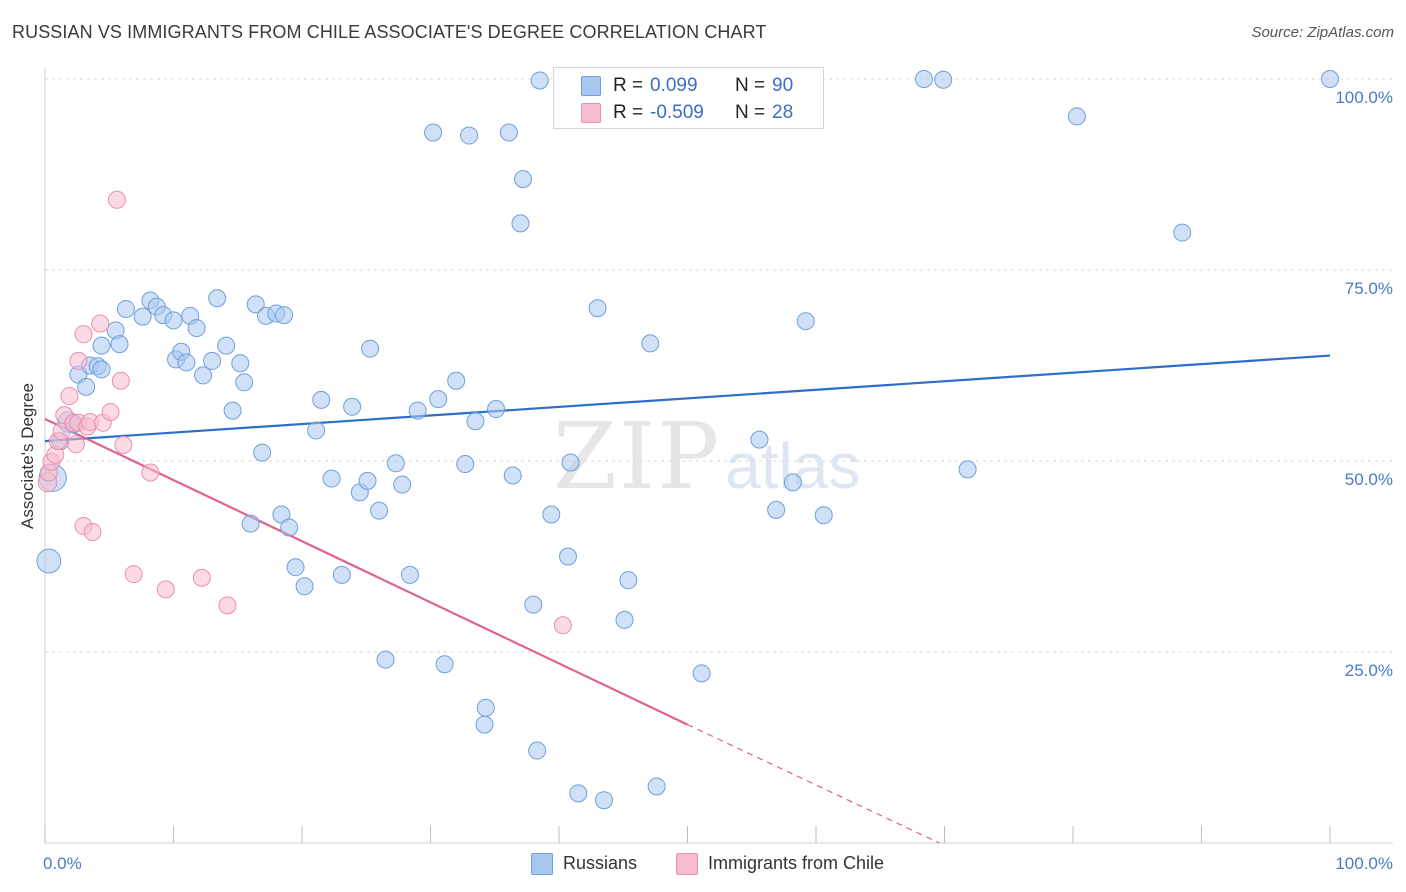  What do you see at coordinates (706, 456) in the screenshot?
I see `watermark: ZIPatlas` at bounding box center [706, 456].